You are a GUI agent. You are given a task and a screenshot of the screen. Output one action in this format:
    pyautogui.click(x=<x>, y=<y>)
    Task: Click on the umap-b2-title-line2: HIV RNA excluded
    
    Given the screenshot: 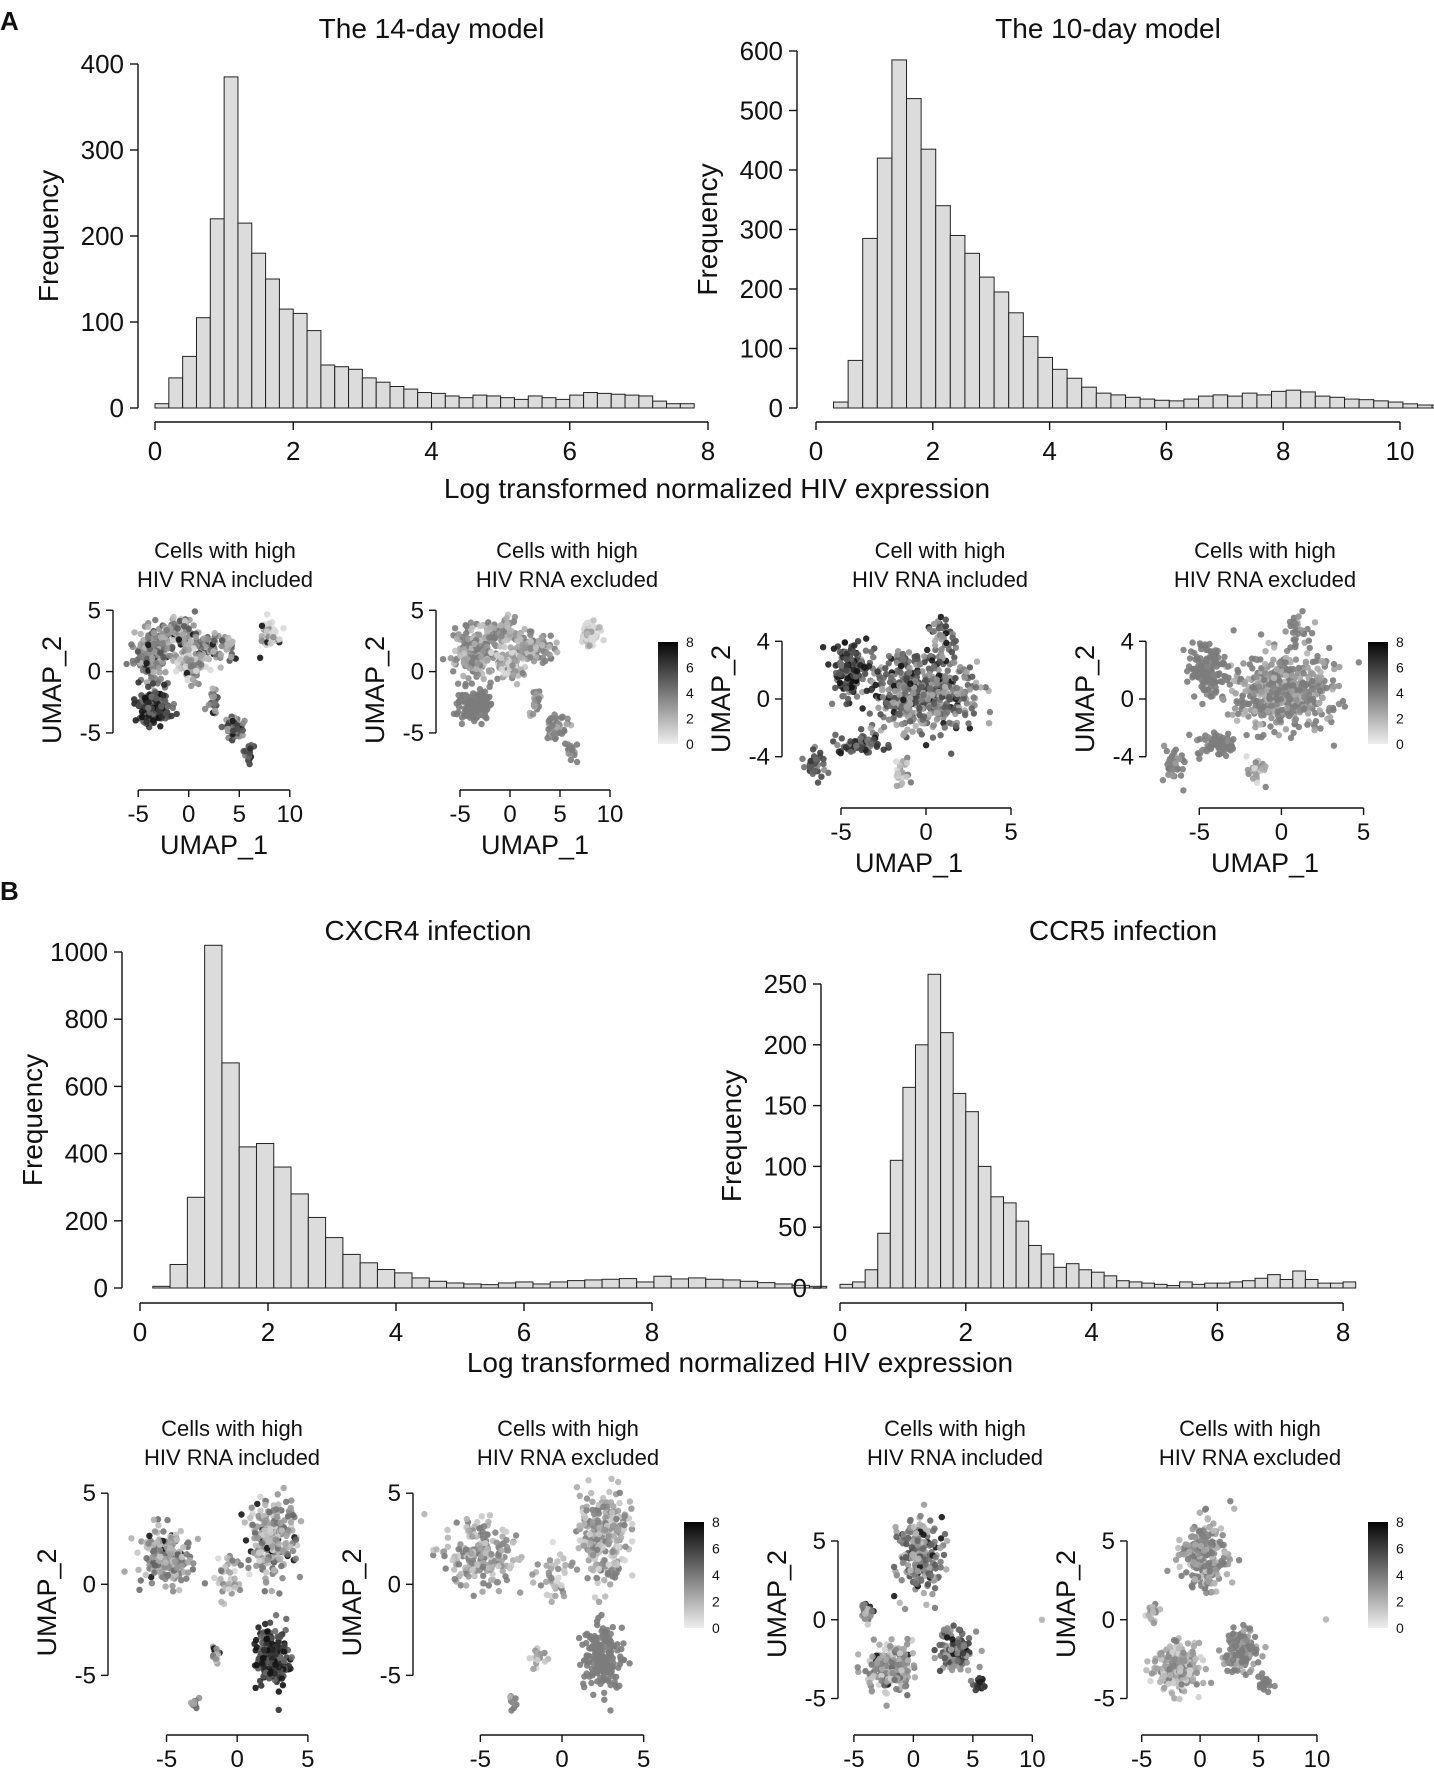 What is the action you would take?
    pyautogui.click(x=568, y=1457)
    